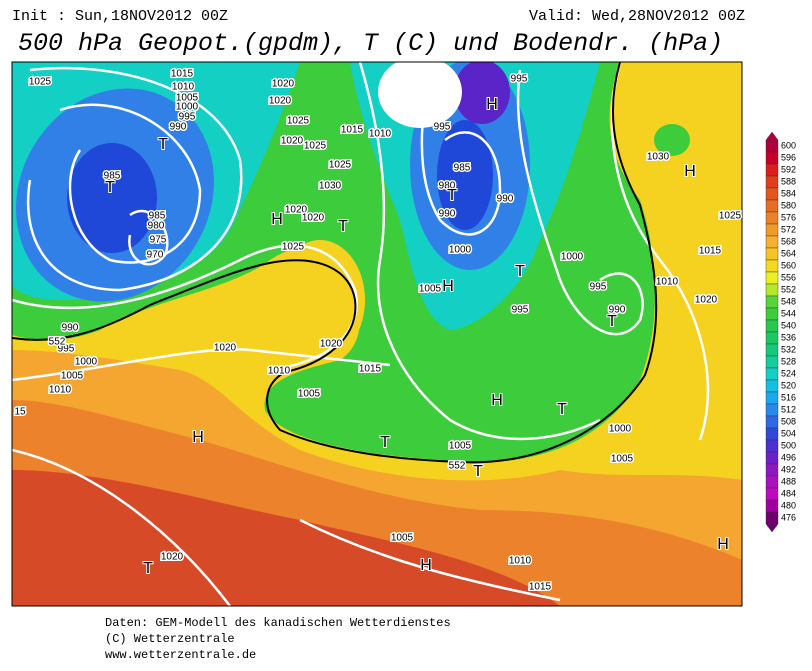  Describe the element at coordinates (788, 481) in the screenshot. I see `color-bar-label: 488` at that location.